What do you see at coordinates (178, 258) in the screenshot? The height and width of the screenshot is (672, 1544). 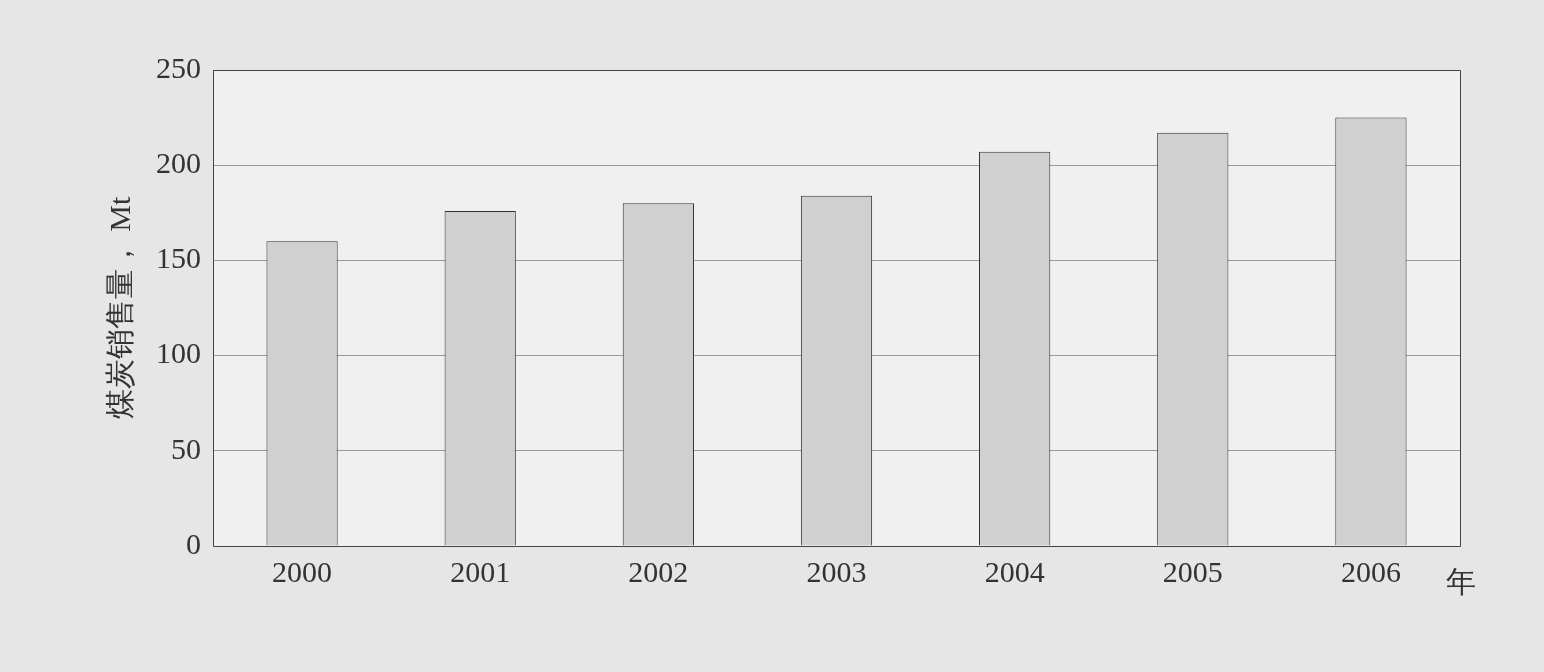 I see `y-tick-label: 150` at bounding box center [178, 258].